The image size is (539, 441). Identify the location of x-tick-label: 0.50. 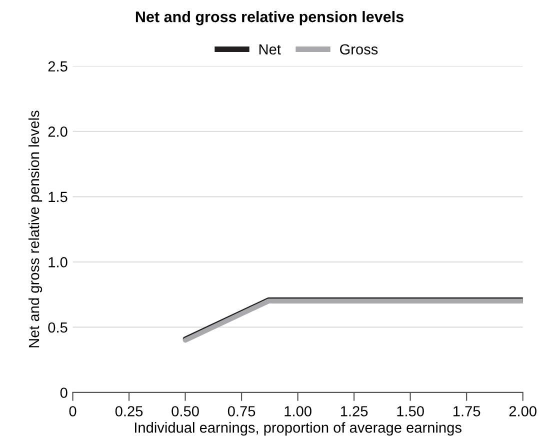
(185, 411).